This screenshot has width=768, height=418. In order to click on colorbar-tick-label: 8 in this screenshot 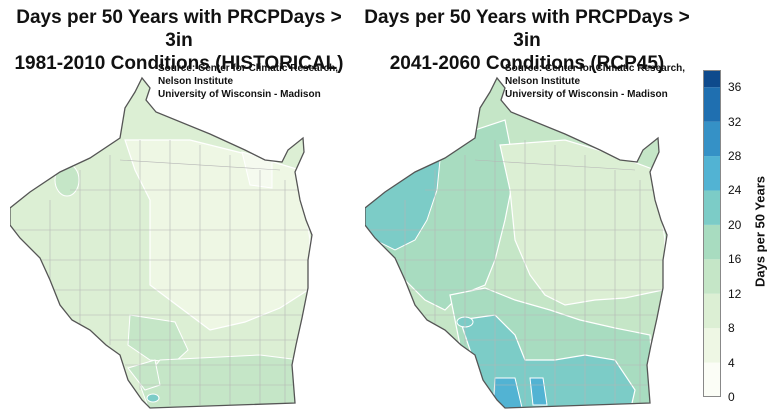, I will do `click(731, 328)`.